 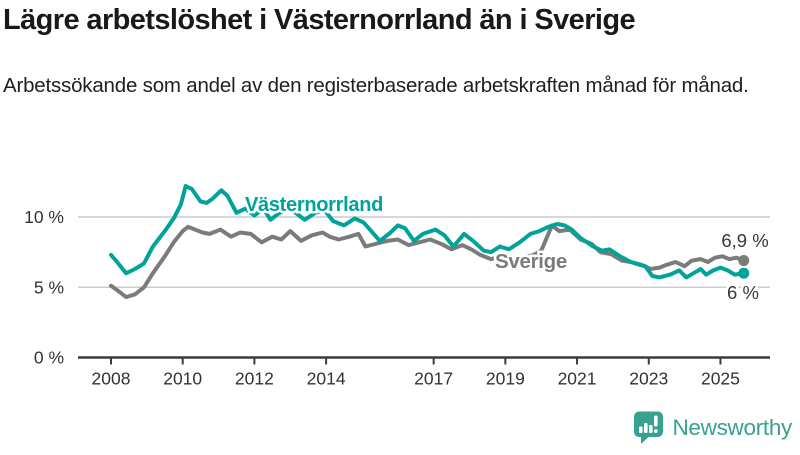 What do you see at coordinates (49, 287) in the screenshot?
I see `y-tick-label-5: 5 %` at bounding box center [49, 287].